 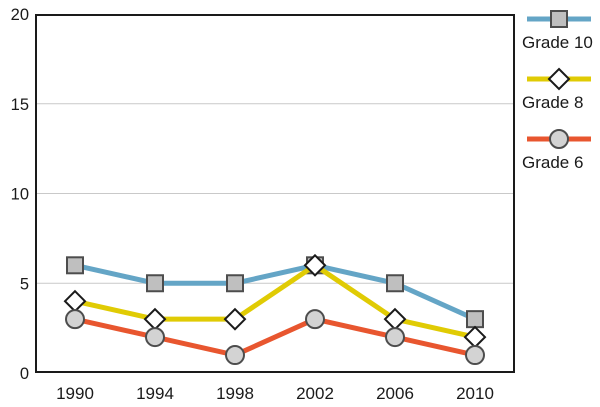 I want to click on legend-item-grade-8: Grade 8, so click(x=559, y=89).